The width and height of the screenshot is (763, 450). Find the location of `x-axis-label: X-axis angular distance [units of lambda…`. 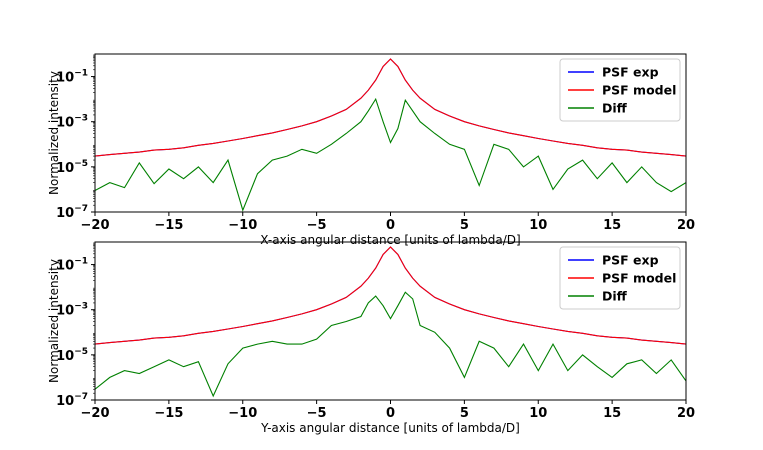

x-axis-label: X-axis angular distance [units of lambda… is located at coordinates (390, 240).